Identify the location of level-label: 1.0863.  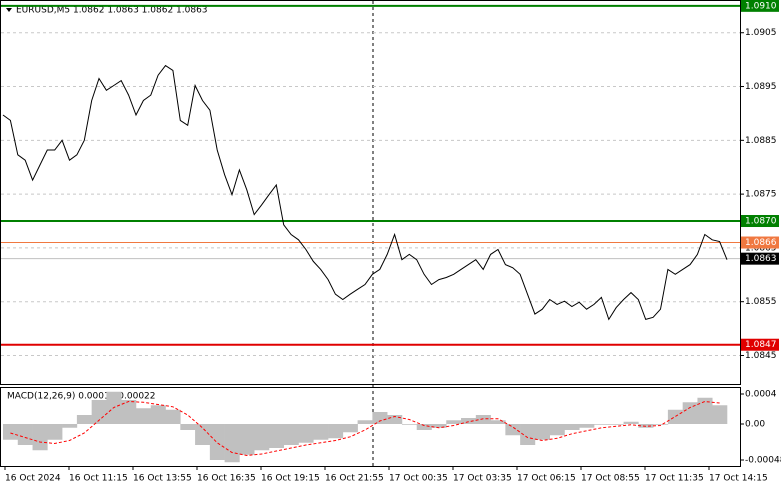
(761, 259).